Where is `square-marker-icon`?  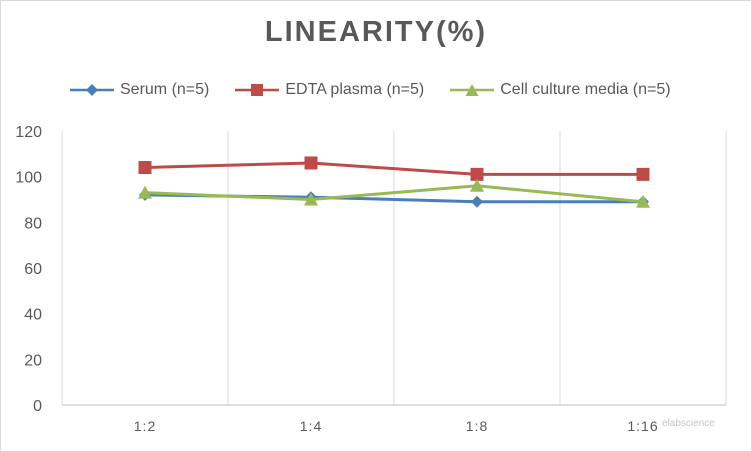 square-marker-icon is located at coordinates (257, 90).